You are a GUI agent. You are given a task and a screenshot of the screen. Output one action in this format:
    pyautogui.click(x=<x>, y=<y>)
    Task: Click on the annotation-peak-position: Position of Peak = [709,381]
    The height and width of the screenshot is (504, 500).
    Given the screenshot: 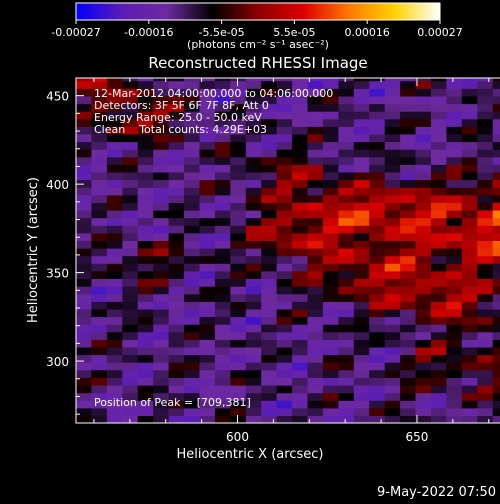 What is the action you would take?
    pyautogui.click(x=172, y=402)
    